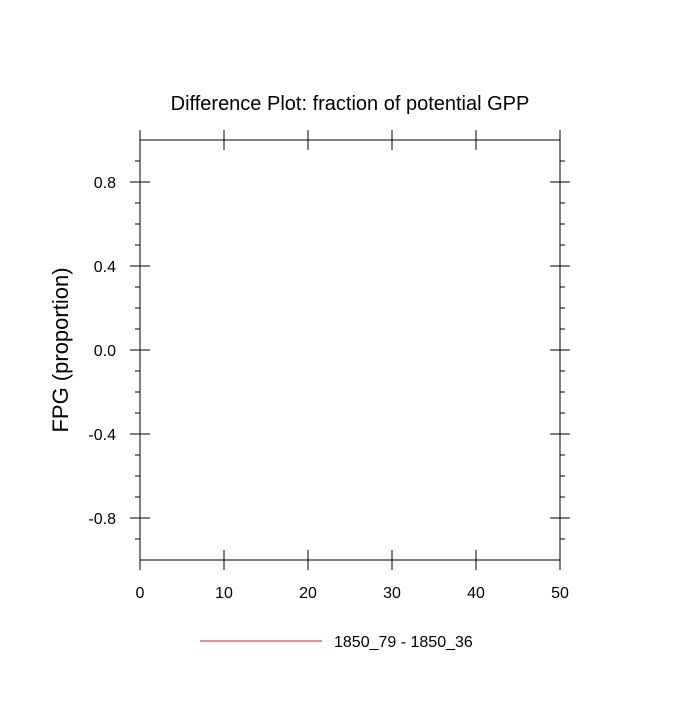 The height and width of the screenshot is (705, 700). Describe the element at coordinates (60, 349) in the screenshot. I see `y-axis-label: FPG (proportion)` at that location.